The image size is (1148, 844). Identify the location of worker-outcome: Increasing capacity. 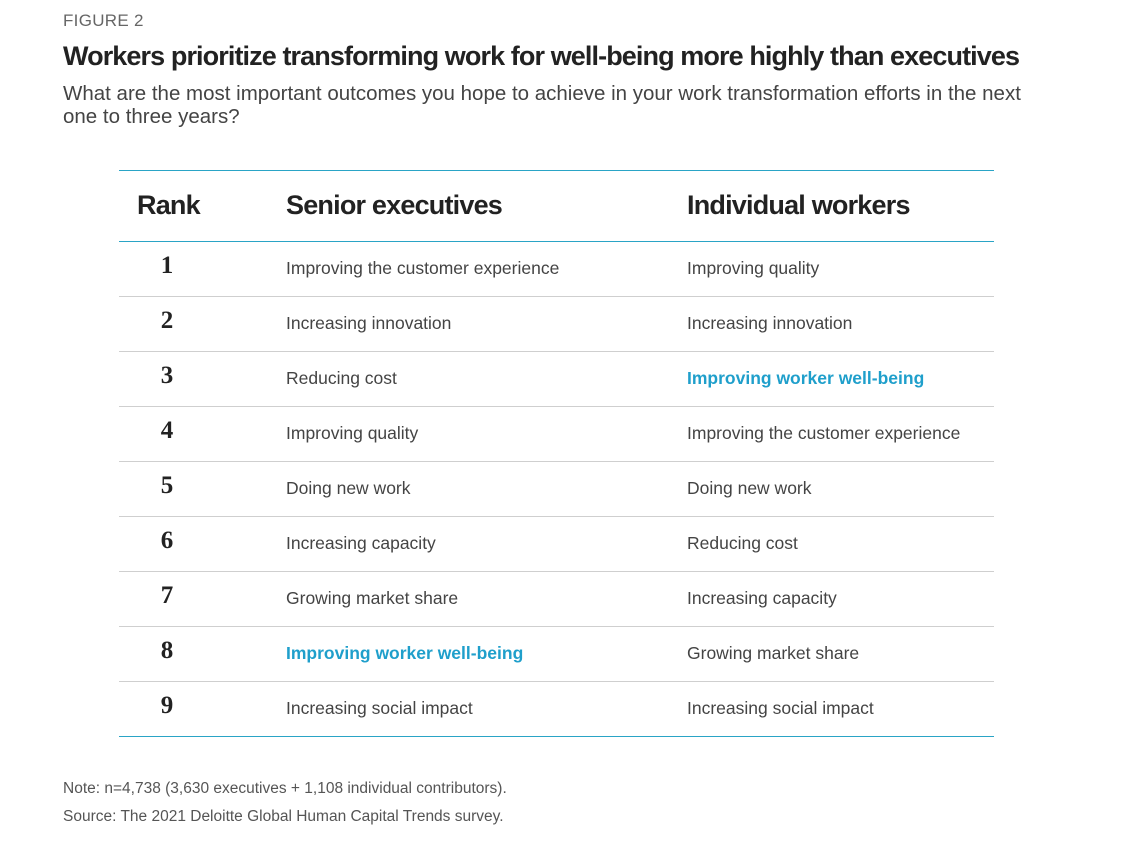
(762, 598).